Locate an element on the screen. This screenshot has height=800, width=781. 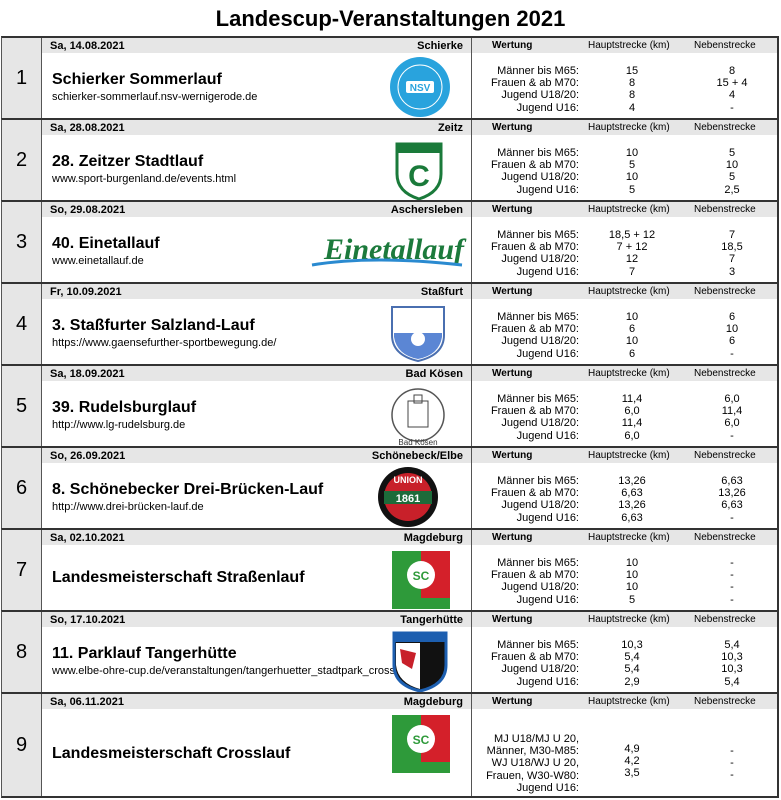
category-label: MJ U18/MJ U 20, is located at coordinates (536, 739).